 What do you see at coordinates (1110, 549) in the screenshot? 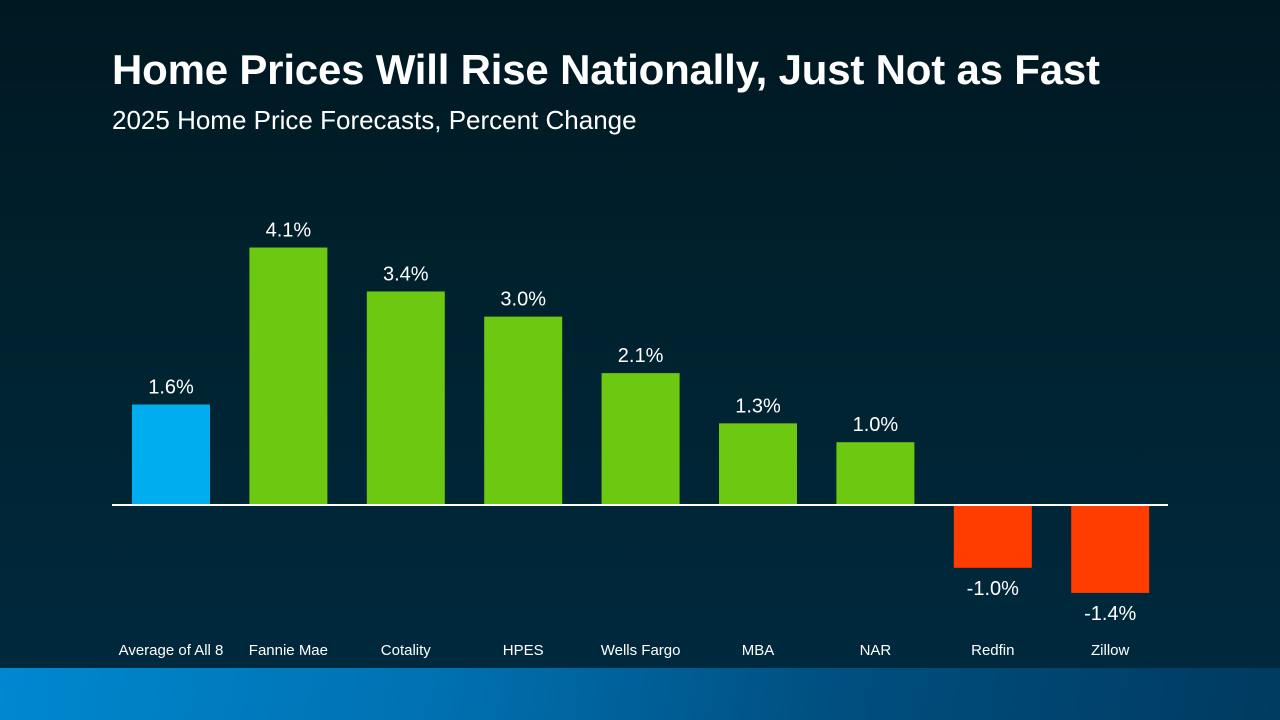
I see `bar-zillow` at bounding box center [1110, 549].